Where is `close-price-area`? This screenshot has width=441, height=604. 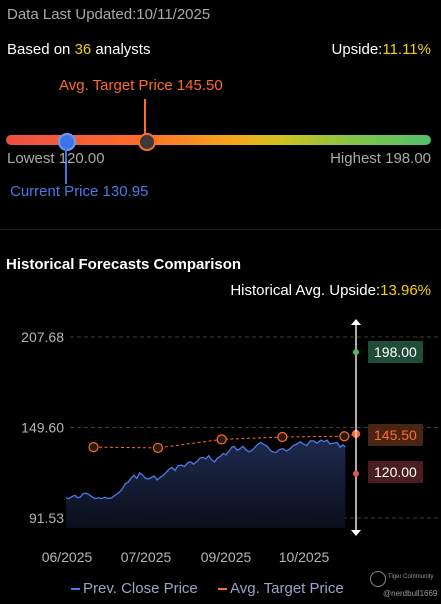
close-price-area is located at coordinates (206, 484).